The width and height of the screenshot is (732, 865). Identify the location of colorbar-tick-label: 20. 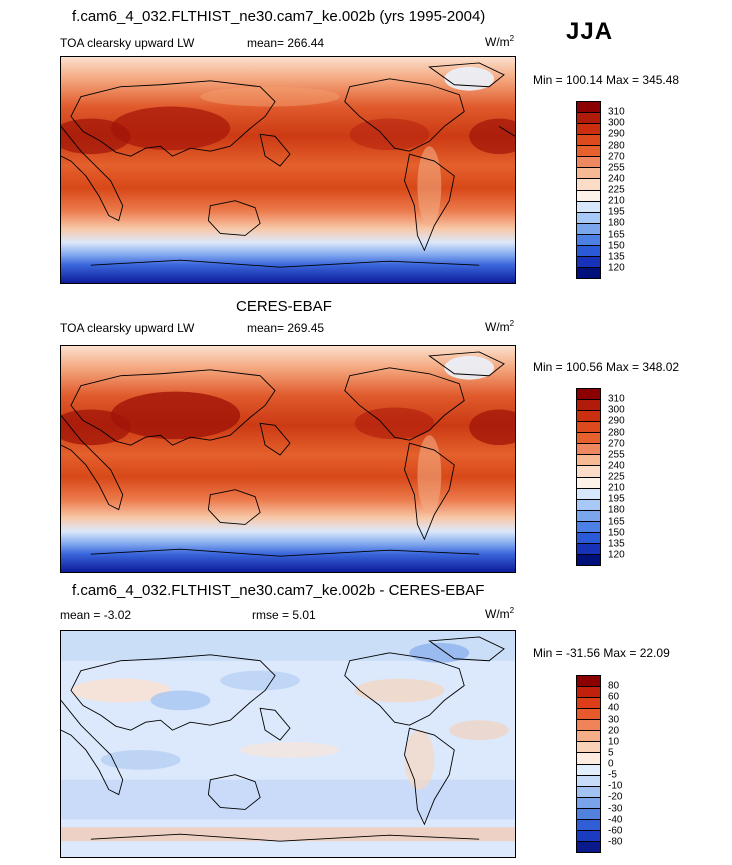
(614, 731).